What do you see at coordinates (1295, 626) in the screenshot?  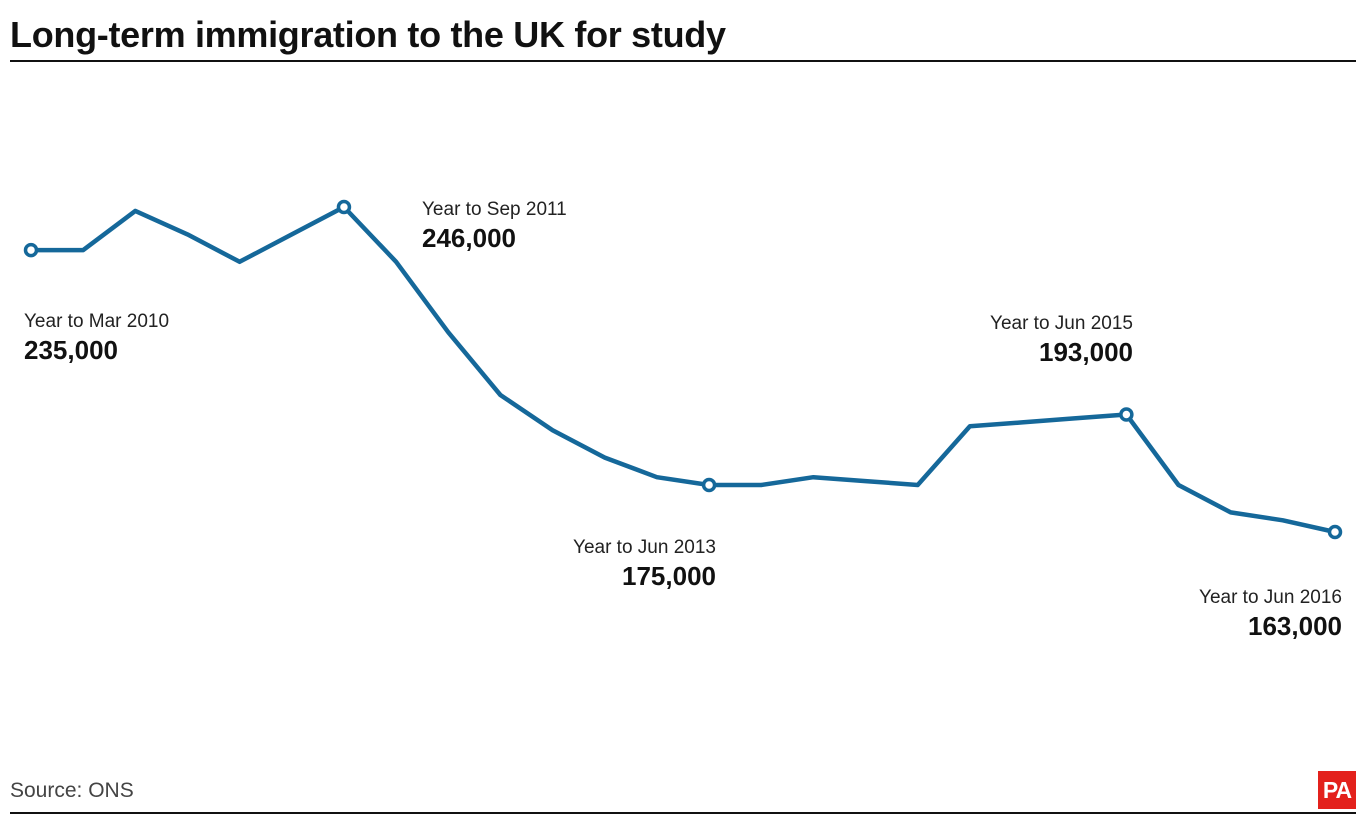 I see `annotation-4-value: 163,000` at bounding box center [1295, 626].